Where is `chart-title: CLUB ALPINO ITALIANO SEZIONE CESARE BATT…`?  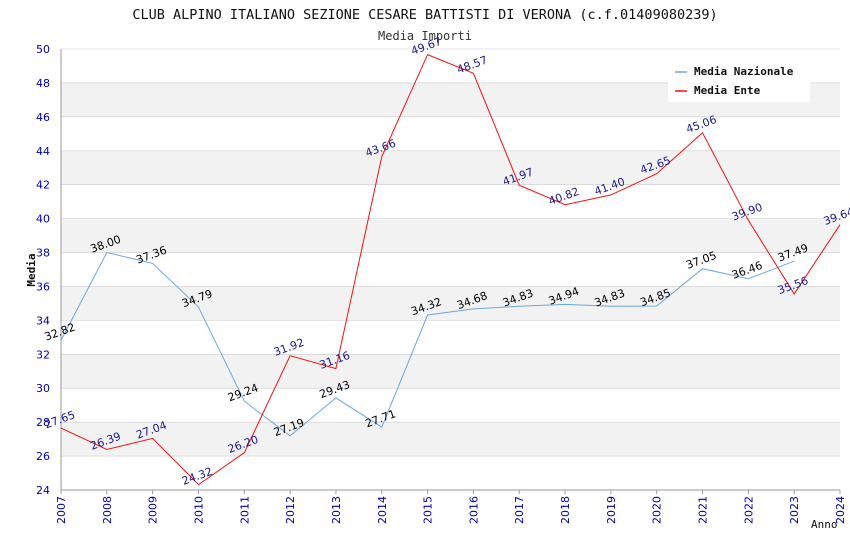 chart-title: CLUB ALPINO ITALIANO SEZIONE CESARE BATT… is located at coordinates (424, 15).